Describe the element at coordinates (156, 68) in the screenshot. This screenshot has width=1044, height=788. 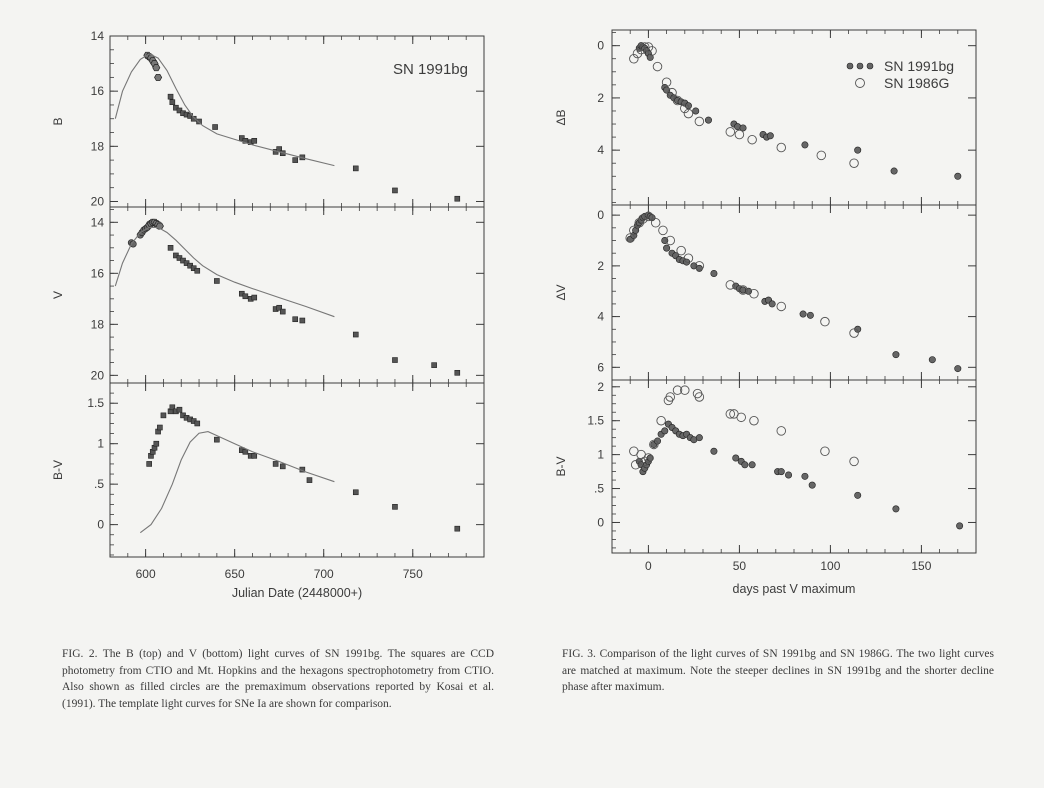
I see `fig2-b-hexagon-point` at that location.